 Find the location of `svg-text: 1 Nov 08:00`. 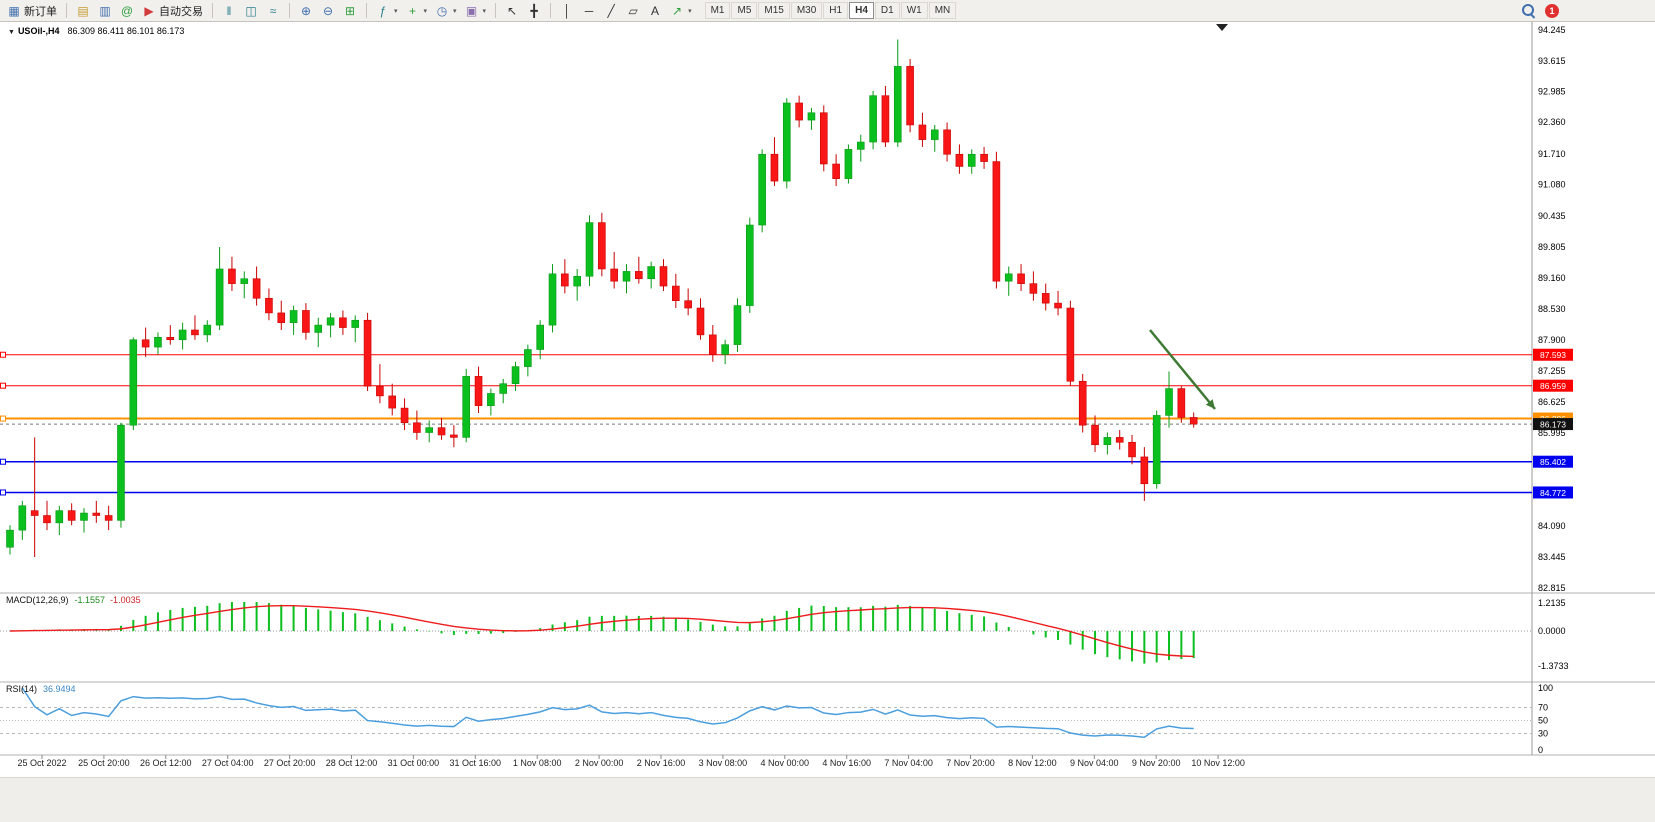

svg-text: 1 Nov 08:00 is located at coordinates (537, 763).